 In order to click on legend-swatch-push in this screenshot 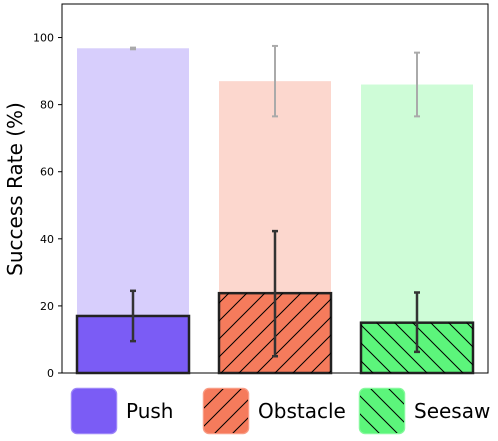, I will do `click(94, 411)`.